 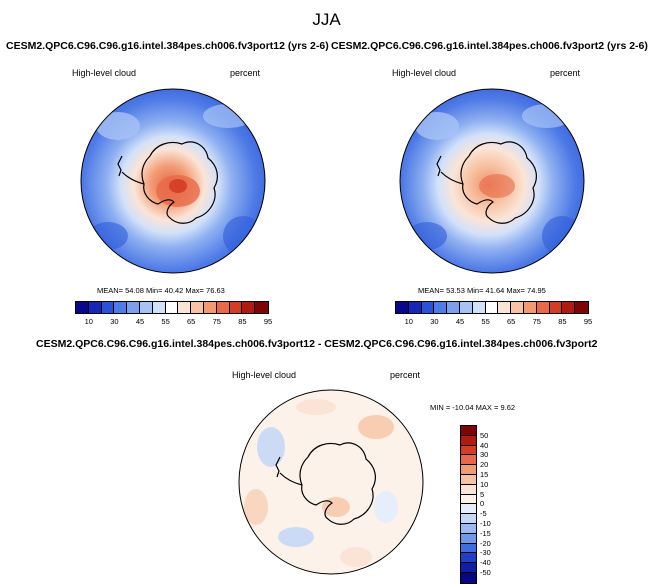 I want to click on colorbar-tick-label: -20, so click(x=485, y=543).